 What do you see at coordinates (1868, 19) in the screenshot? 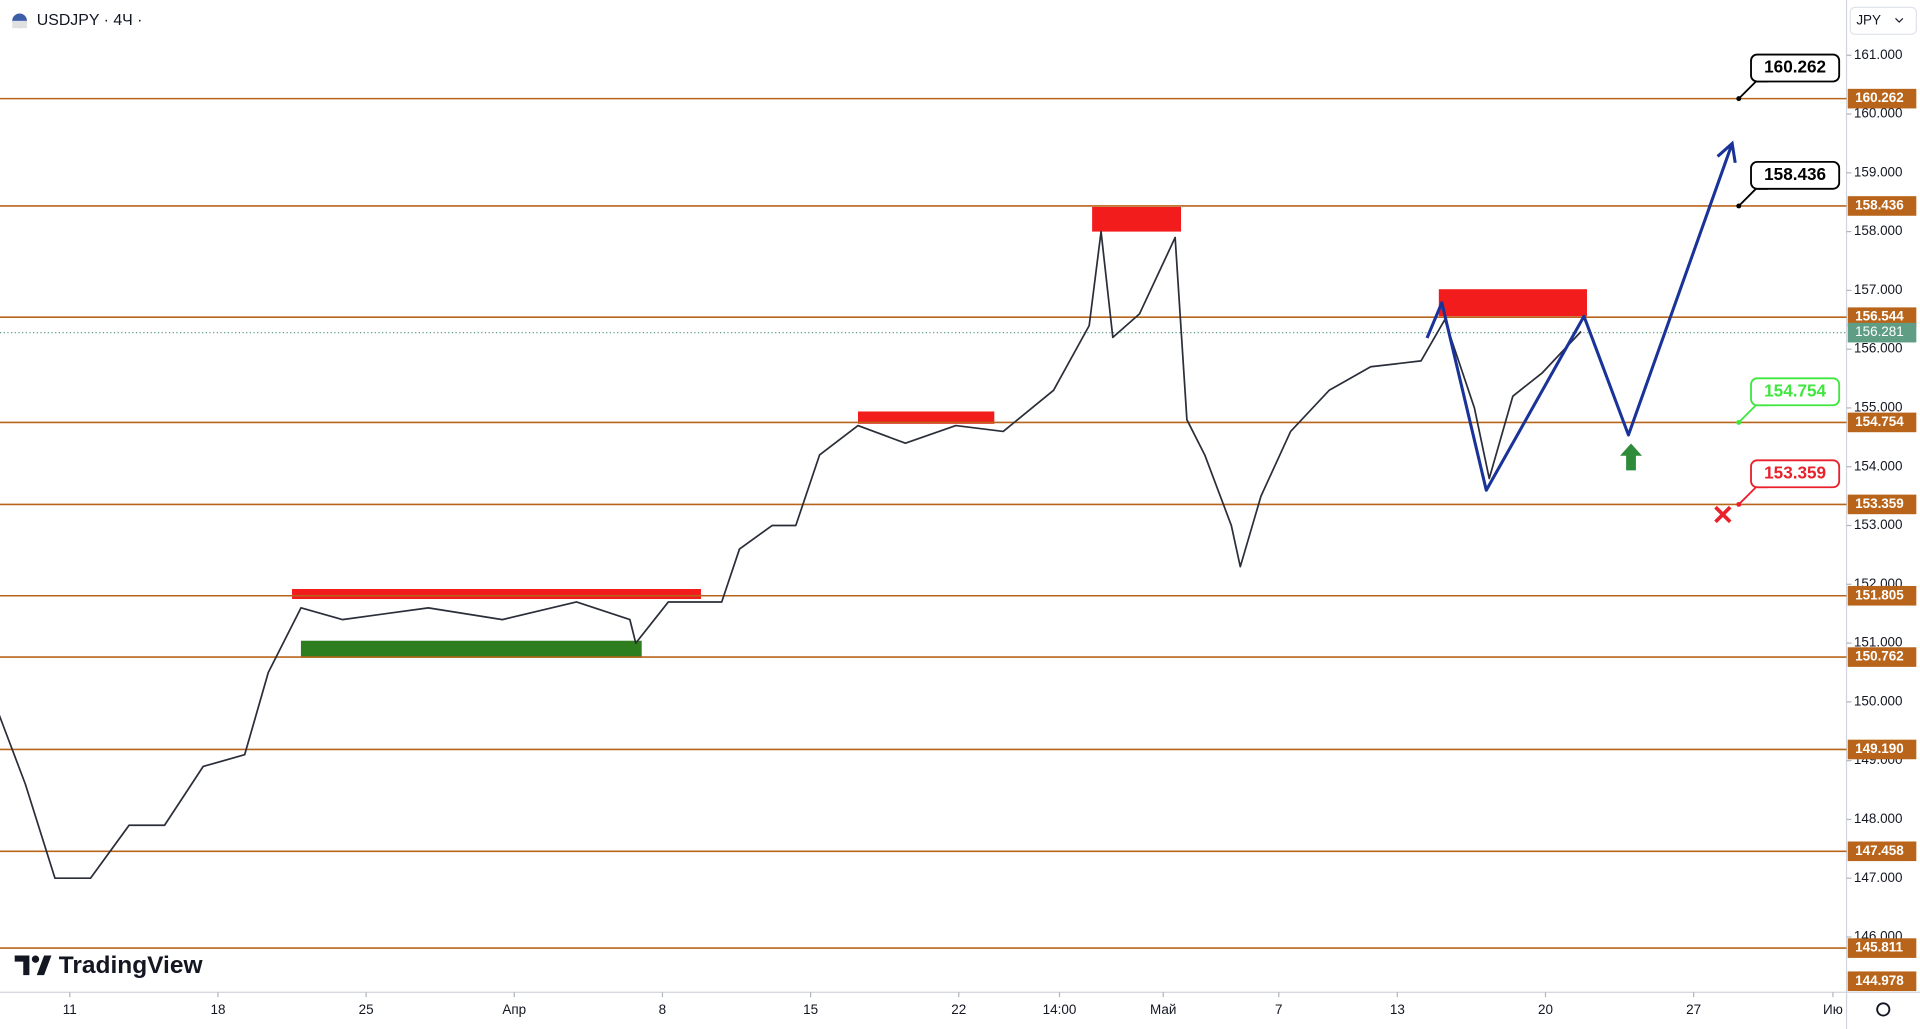
I see `currency-label: JPY` at bounding box center [1868, 19].